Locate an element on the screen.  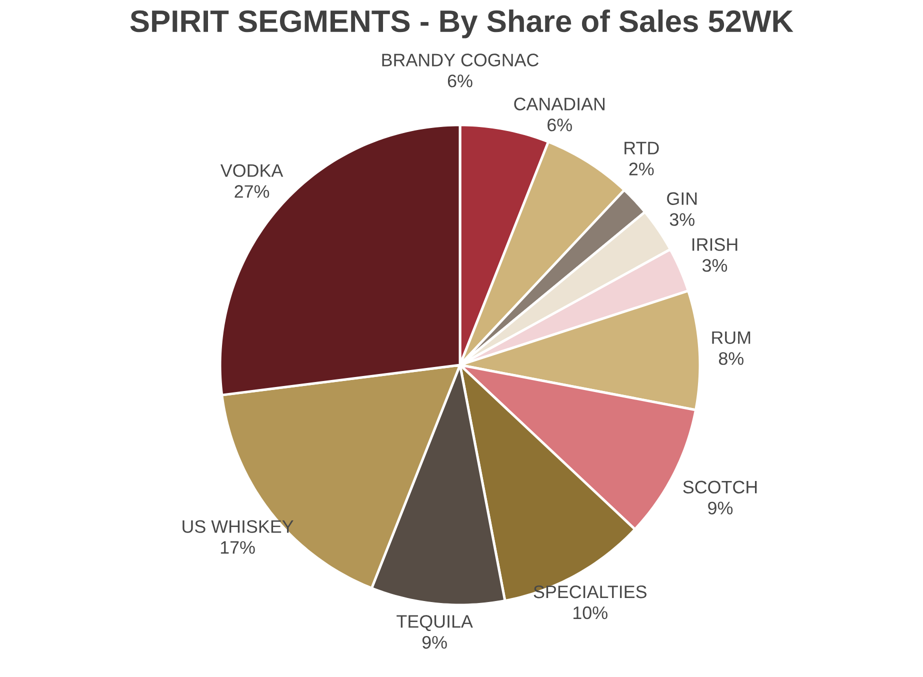
slice-label: RTD is located at coordinates (641, 148).